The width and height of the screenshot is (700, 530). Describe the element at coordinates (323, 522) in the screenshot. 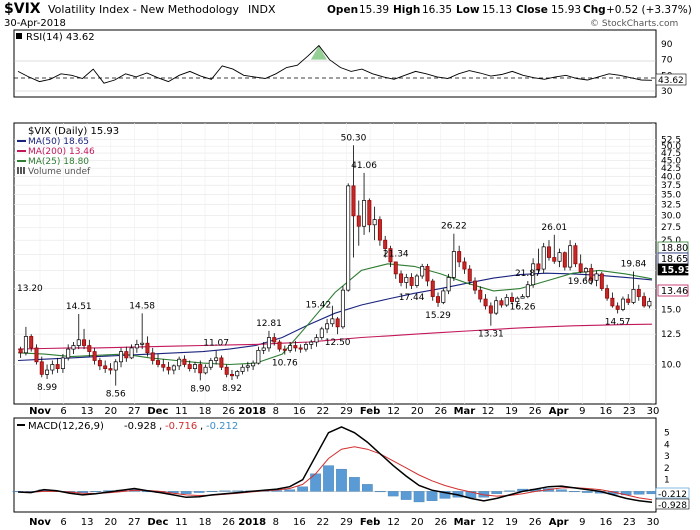

I see `x-axis-label-bottom: 22` at that location.